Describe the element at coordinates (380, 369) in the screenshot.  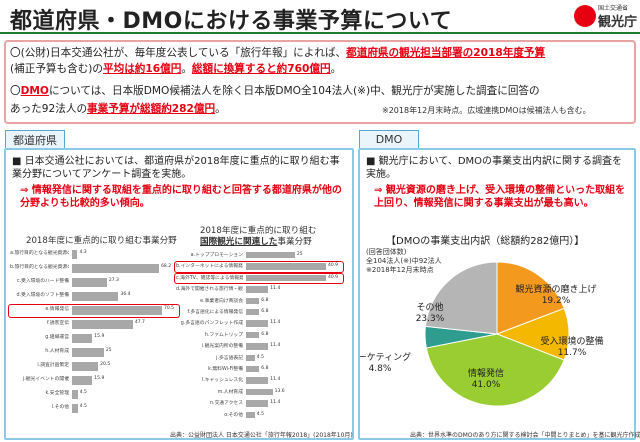
I see `pie-value-3: 4.8%` at that location.